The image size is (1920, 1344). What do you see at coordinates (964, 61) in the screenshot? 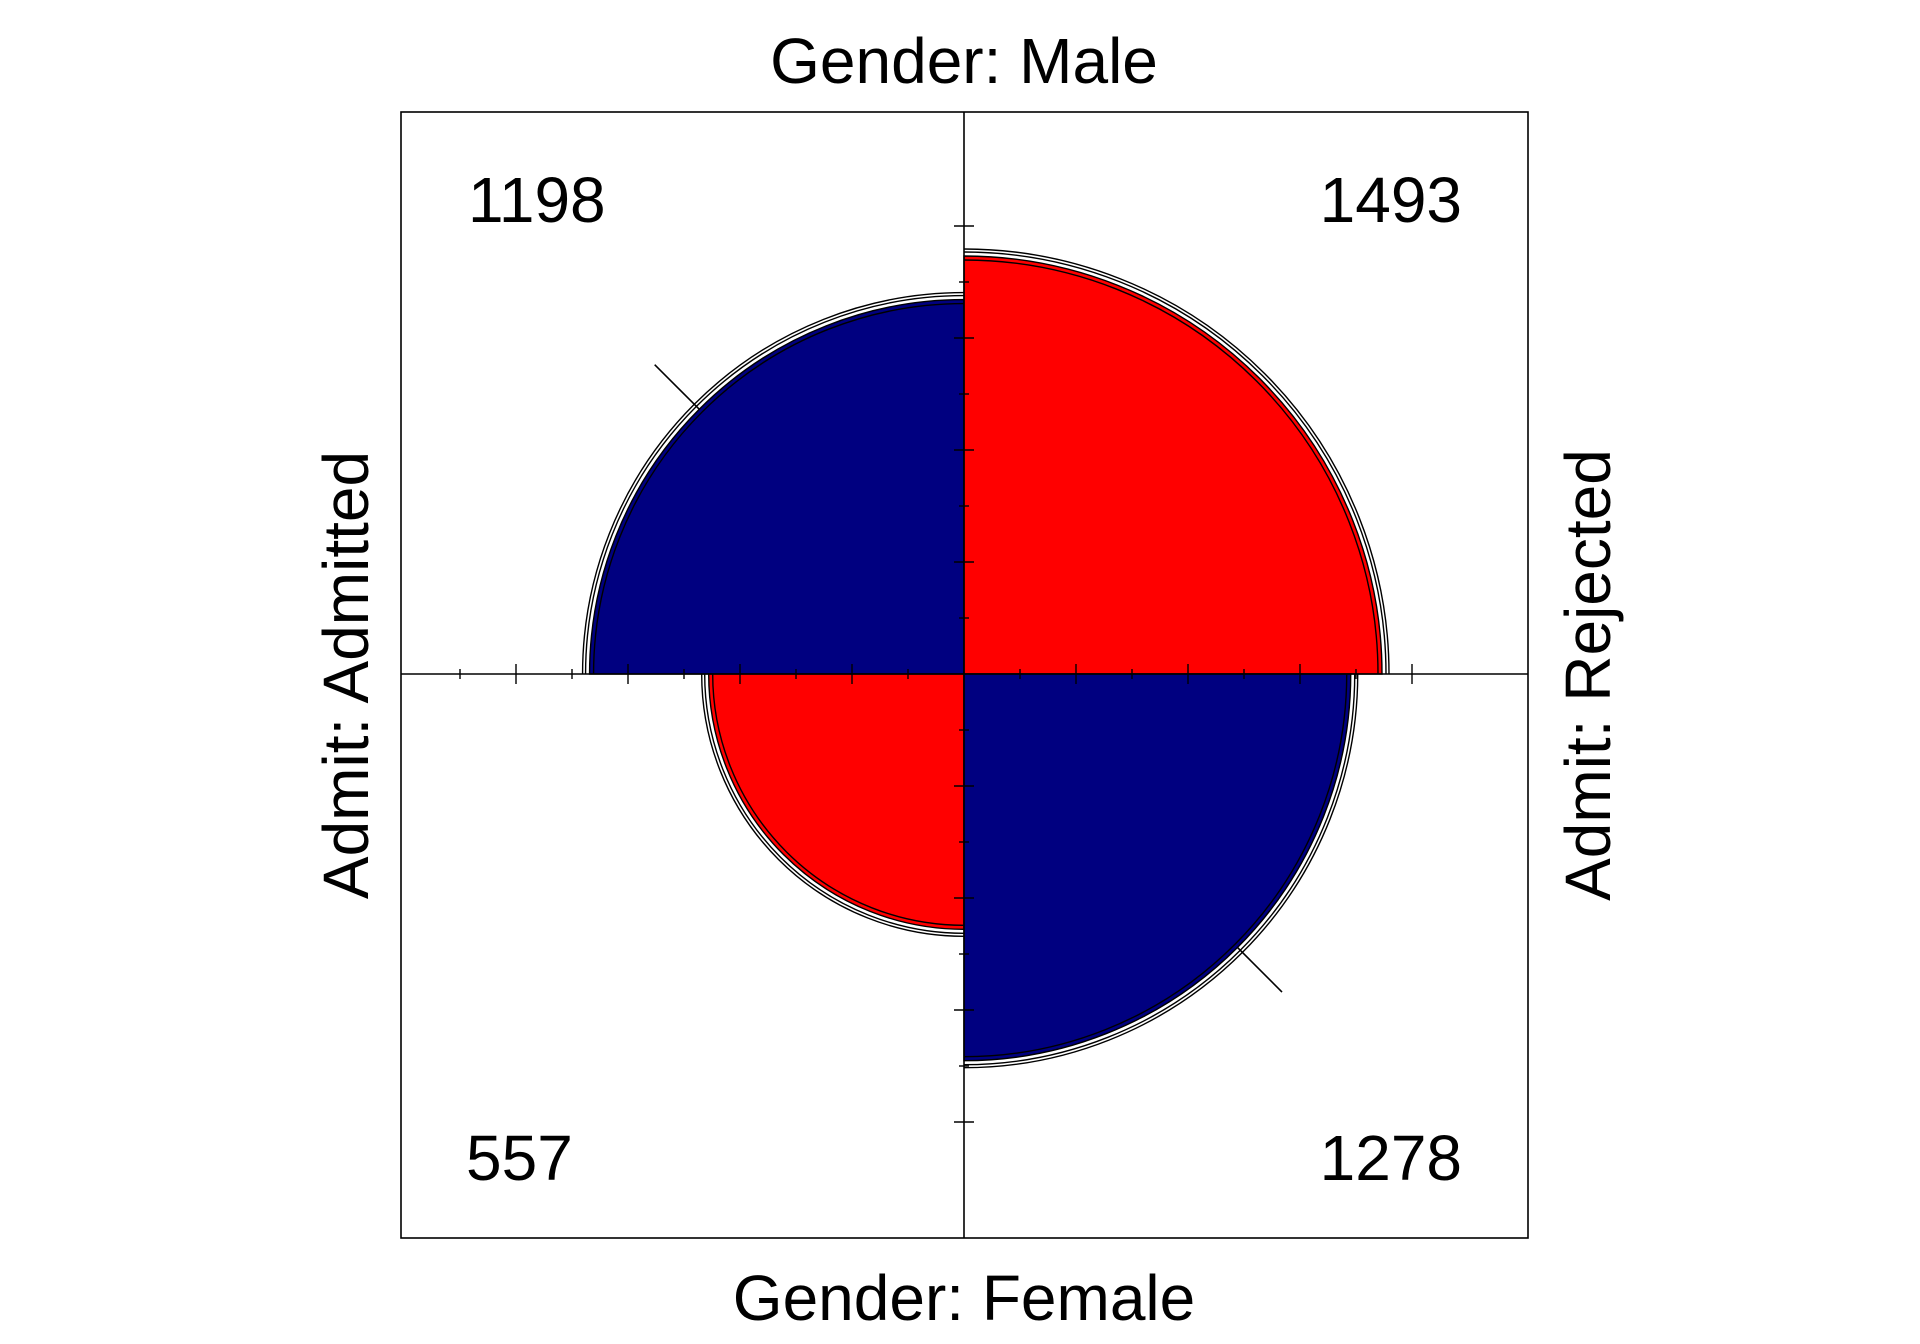
I see `label-top: Gender: Male` at bounding box center [964, 61].